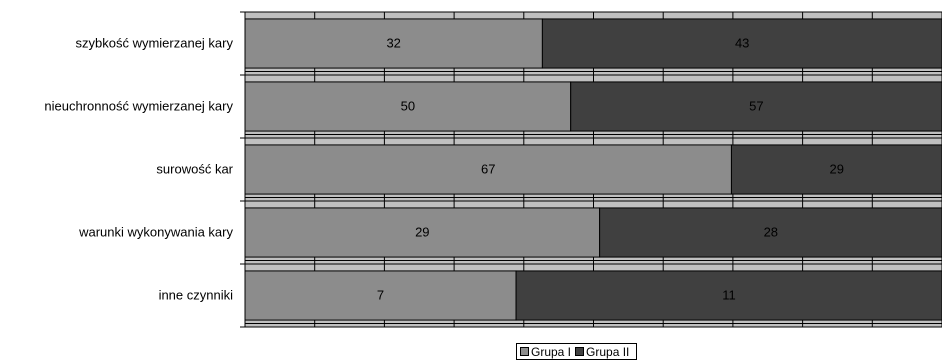  I want to click on data-label: 11, so click(729, 295).